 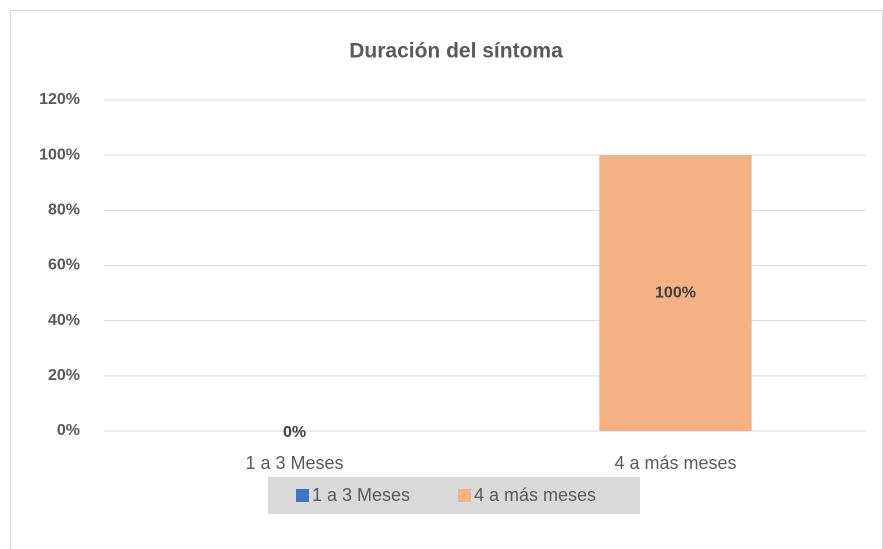 I want to click on chart-title: Duración del síntoma, so click(x=456, y=51).